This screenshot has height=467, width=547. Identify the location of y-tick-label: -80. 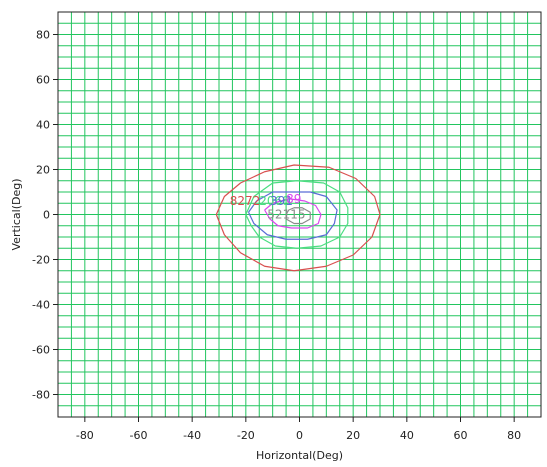
(41, 395).